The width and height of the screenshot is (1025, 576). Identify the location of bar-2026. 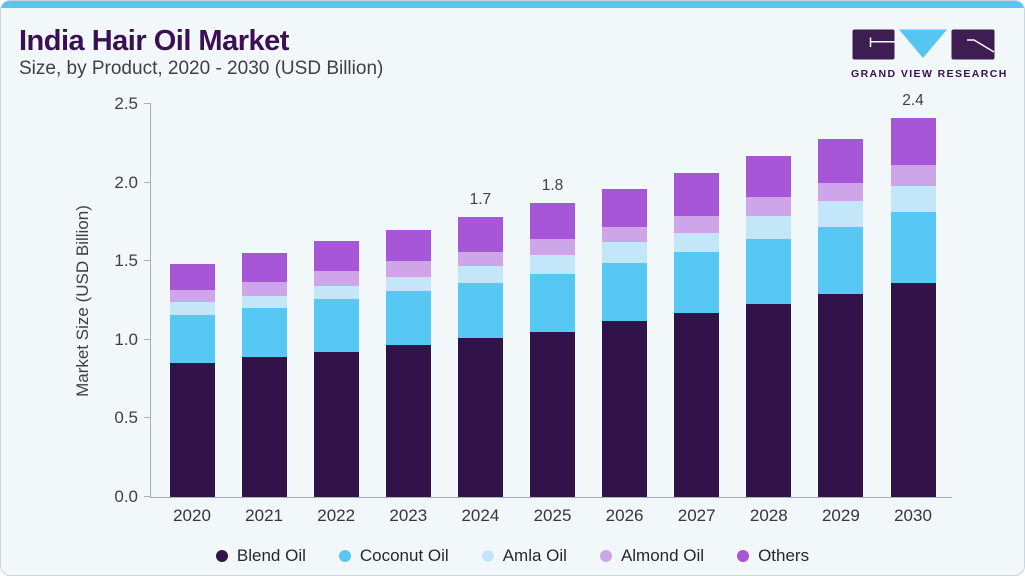
(625, 342).